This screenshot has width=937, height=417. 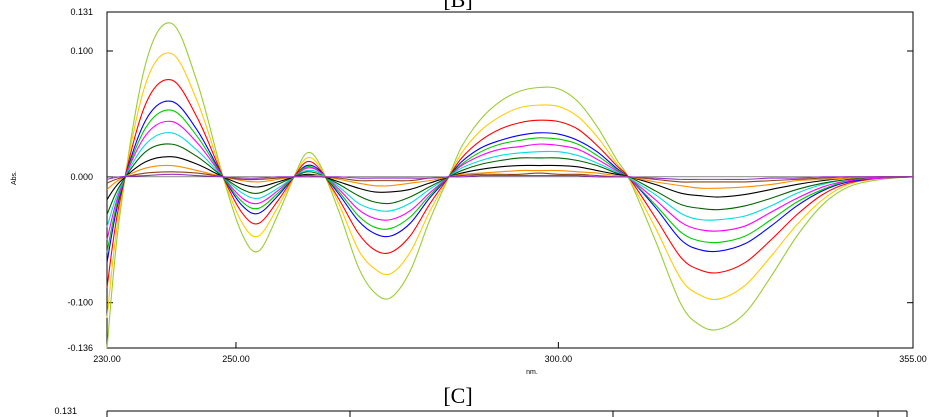 What do you see at coordinates (80, 348) in the screenshot?
I see `y-tick-label-b-4: -0.136` at bounding box center [80, 348].